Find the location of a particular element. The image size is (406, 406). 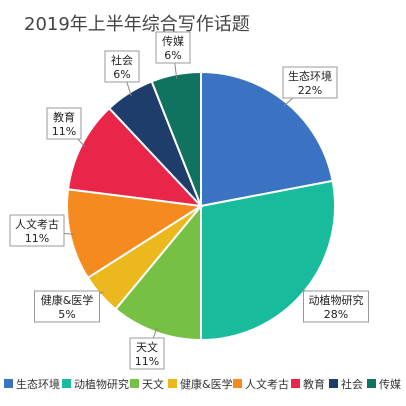

legend-entry: 社会 is located at coordinates (352, 384).